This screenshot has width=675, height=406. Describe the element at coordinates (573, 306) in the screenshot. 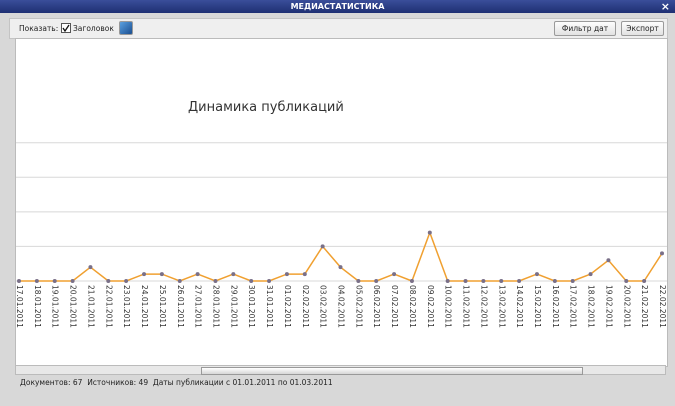

I see `x-tick-label: 17.02.2011` at that location.